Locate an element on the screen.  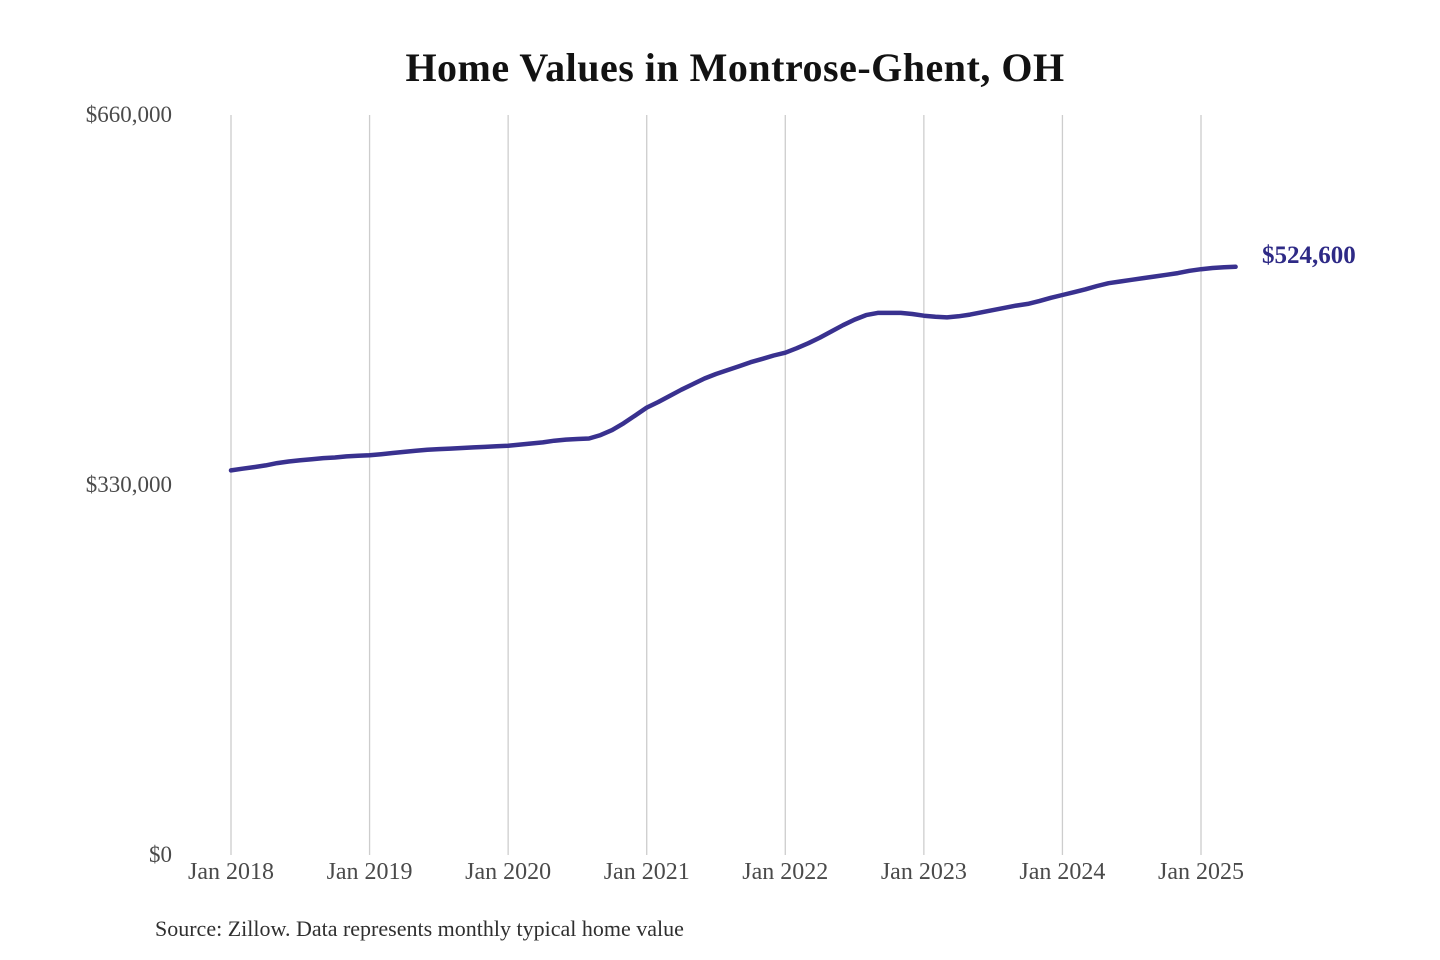
x-tick-label: Jan 2021 is located at coordinates (646, 872).